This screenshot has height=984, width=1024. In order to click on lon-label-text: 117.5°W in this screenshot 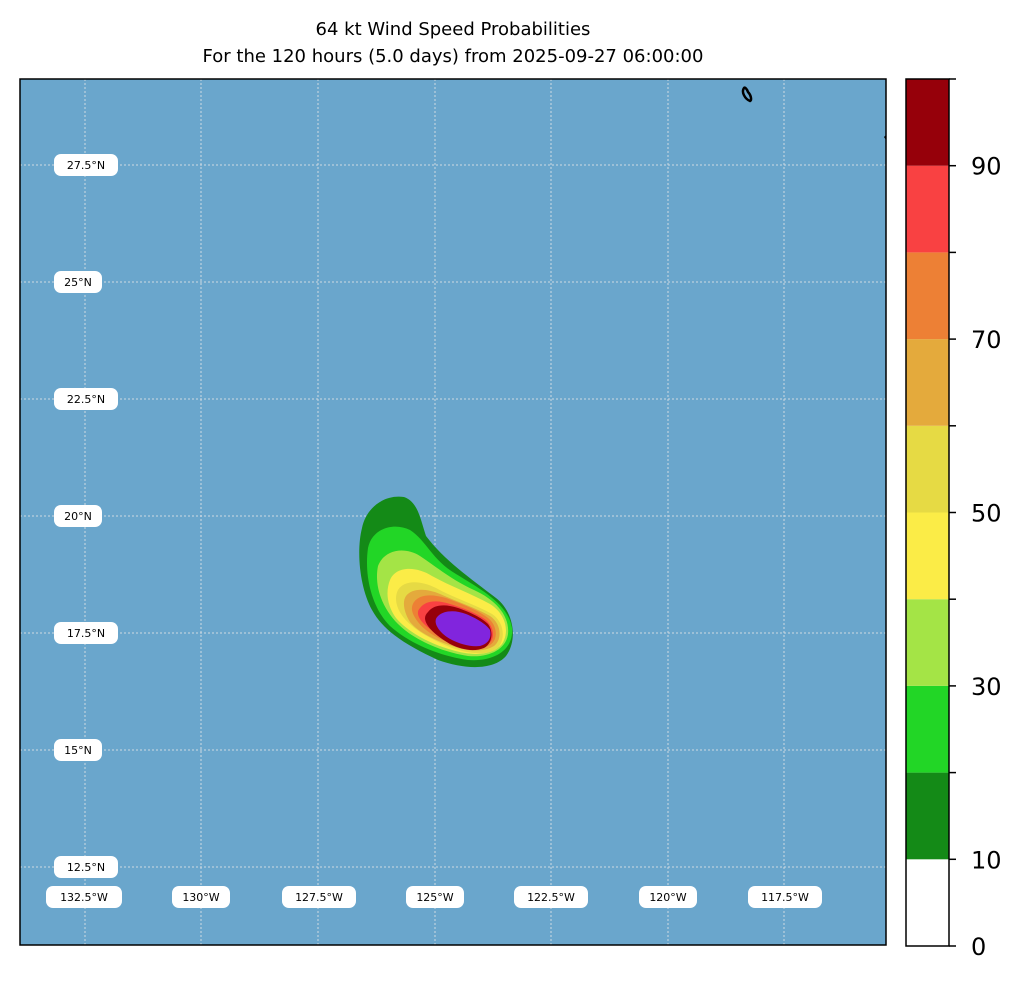, I will do `click(785, 897)`.